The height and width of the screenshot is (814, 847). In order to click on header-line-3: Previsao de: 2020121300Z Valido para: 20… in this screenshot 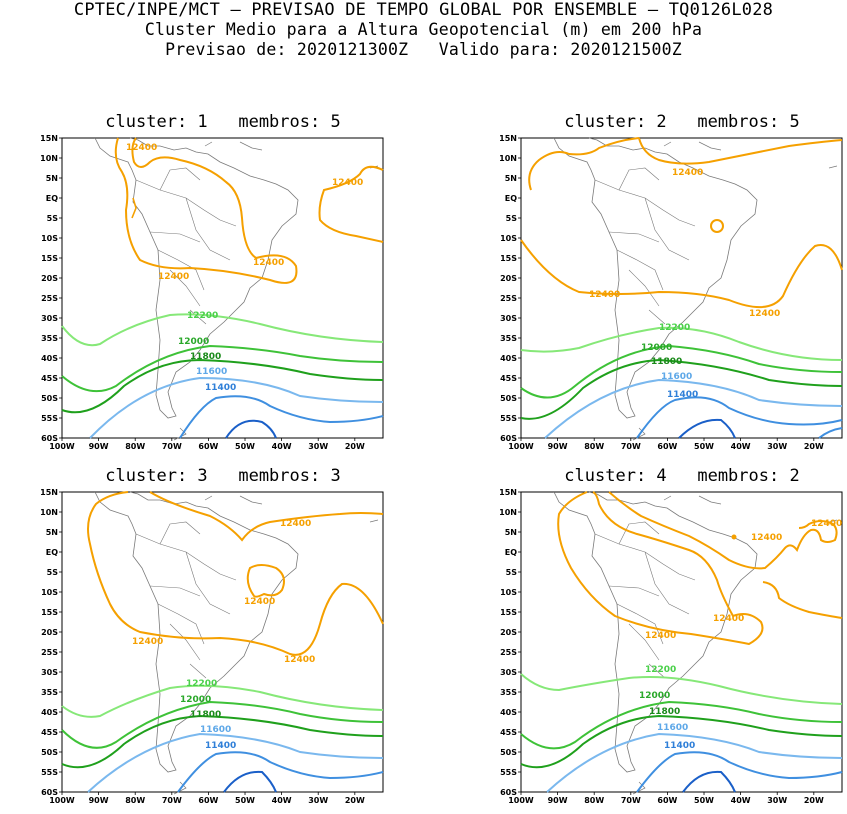, I will do `click(423, 49)`.